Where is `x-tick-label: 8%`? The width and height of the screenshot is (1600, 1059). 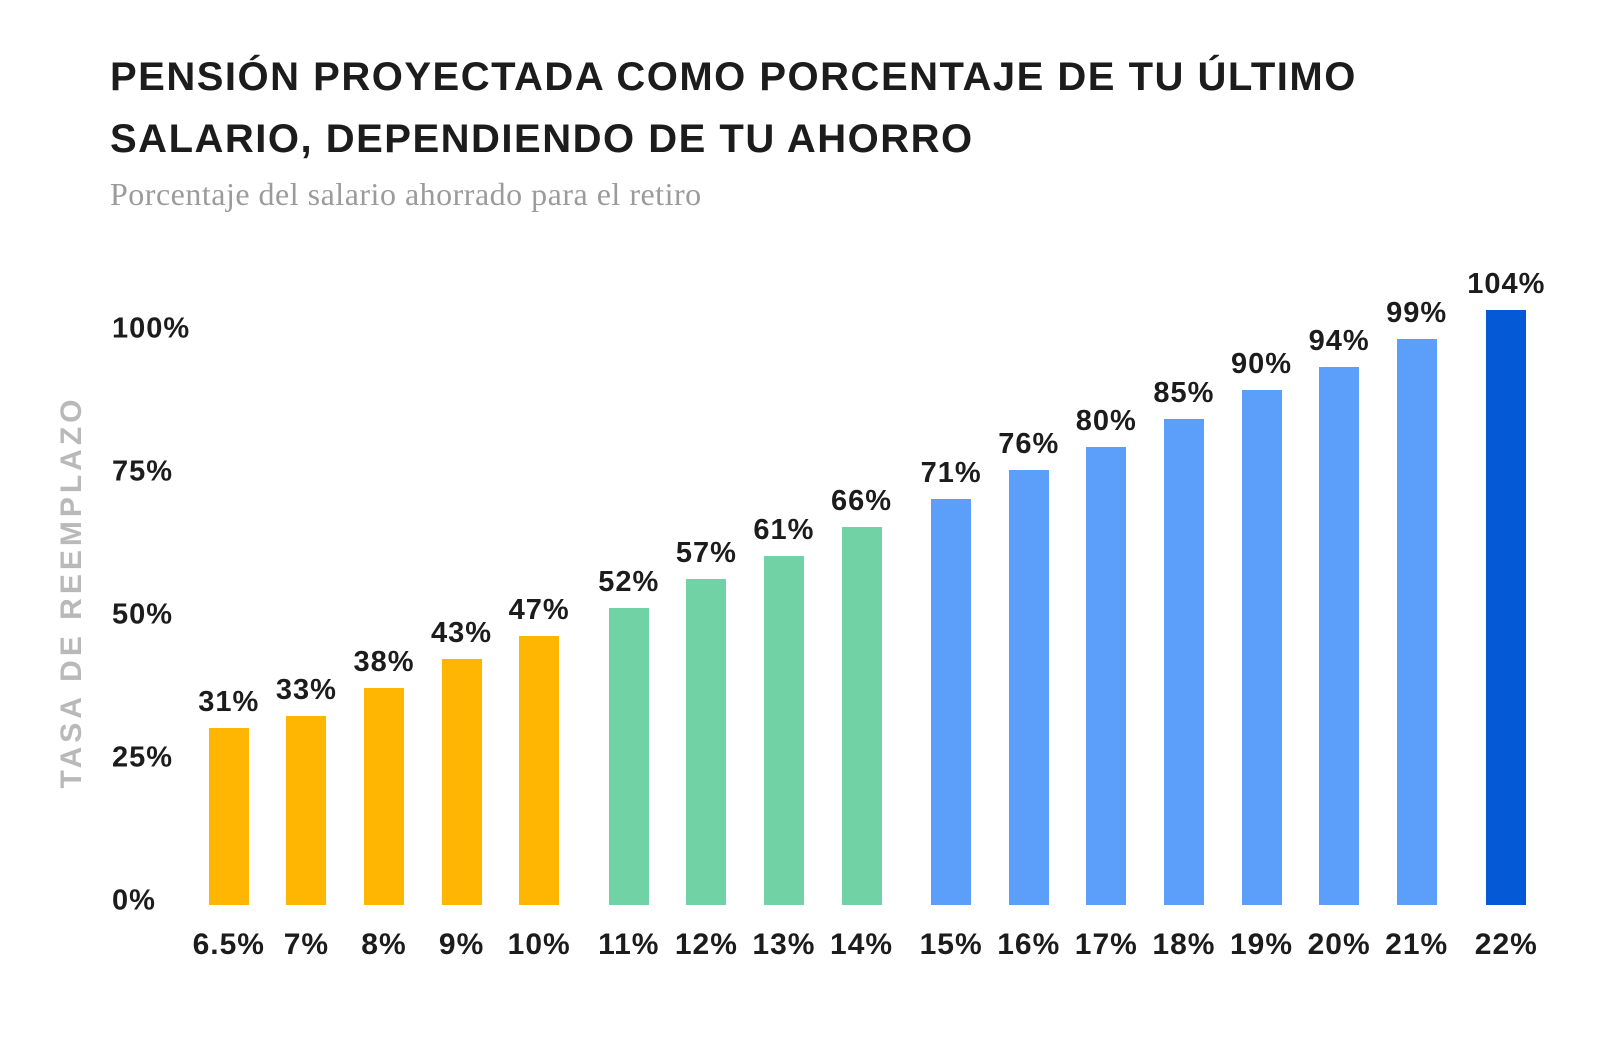
x-tick-label: 8% is located at coordinates (384, 944).